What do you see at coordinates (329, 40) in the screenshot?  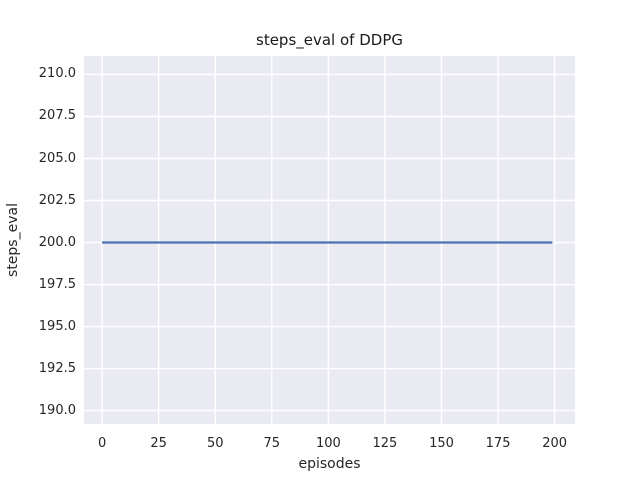 I see `chart-title: steps_eval of DDPG` at bounding box center [329, 40].